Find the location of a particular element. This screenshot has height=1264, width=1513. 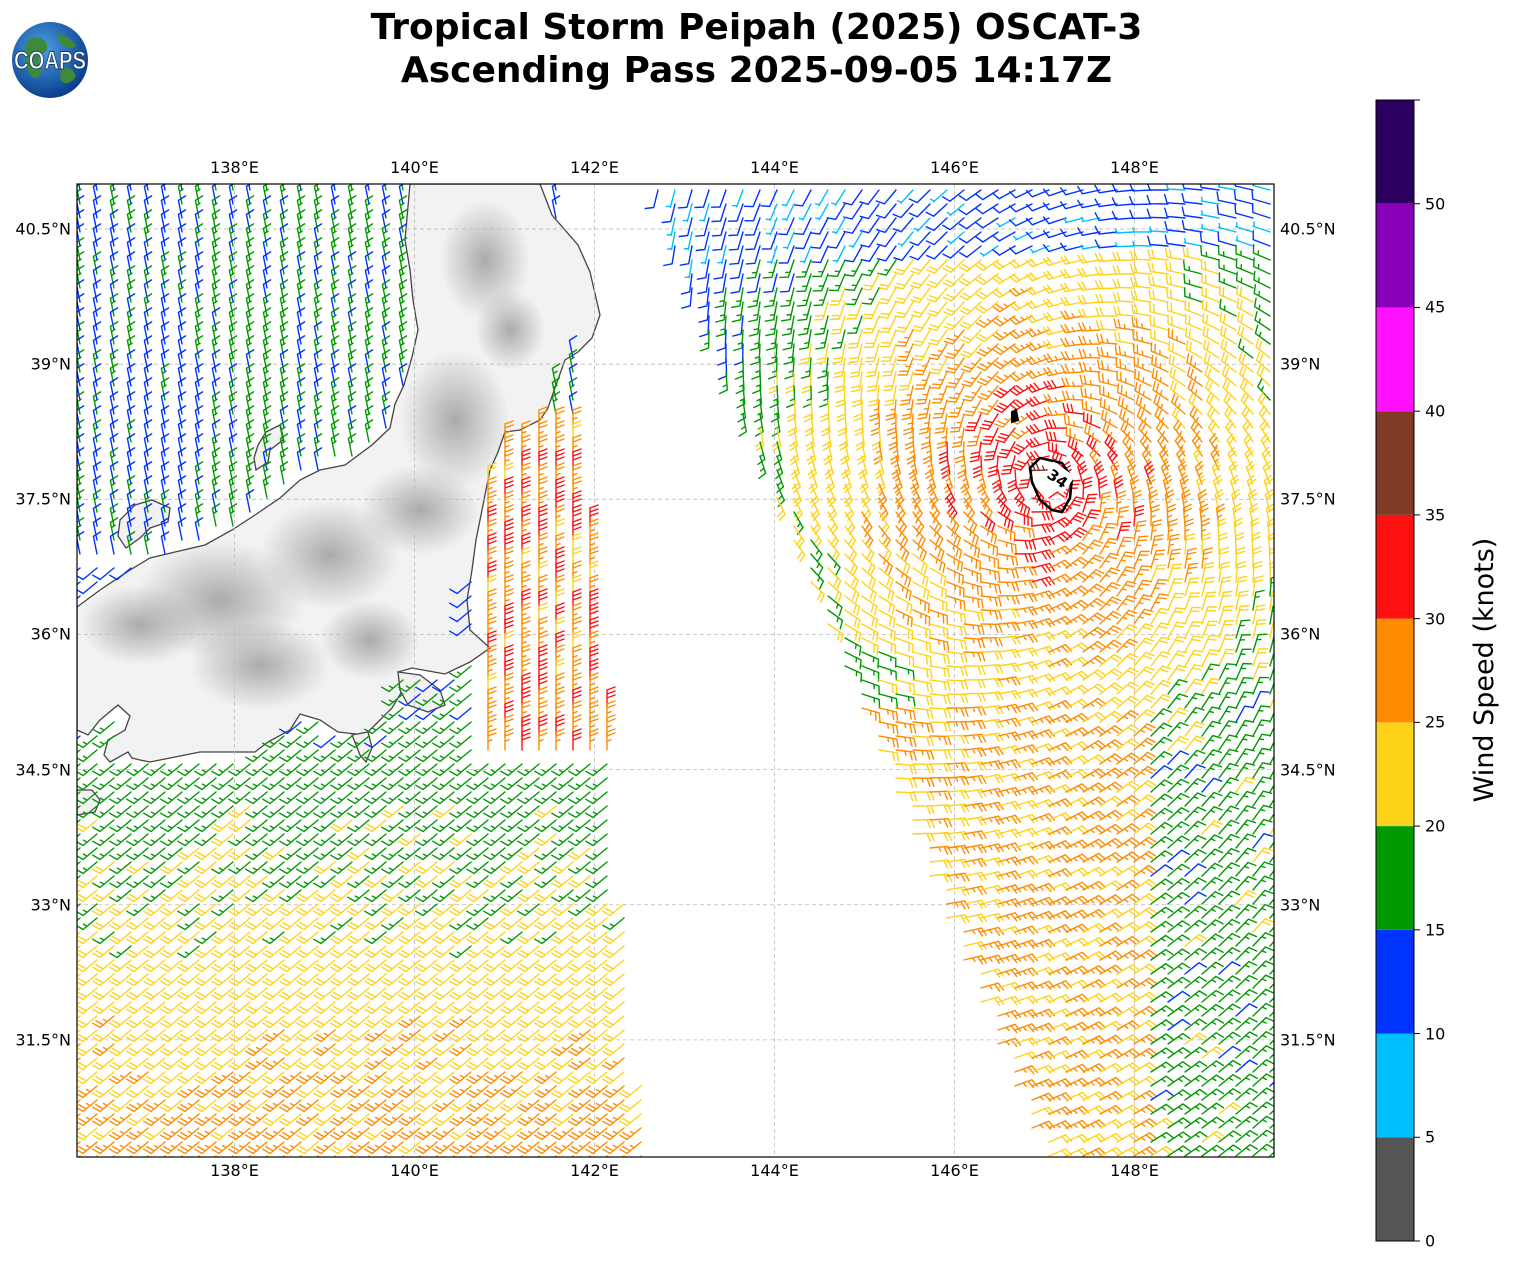

colorbar-bin is located at coordinates (1395, 878).